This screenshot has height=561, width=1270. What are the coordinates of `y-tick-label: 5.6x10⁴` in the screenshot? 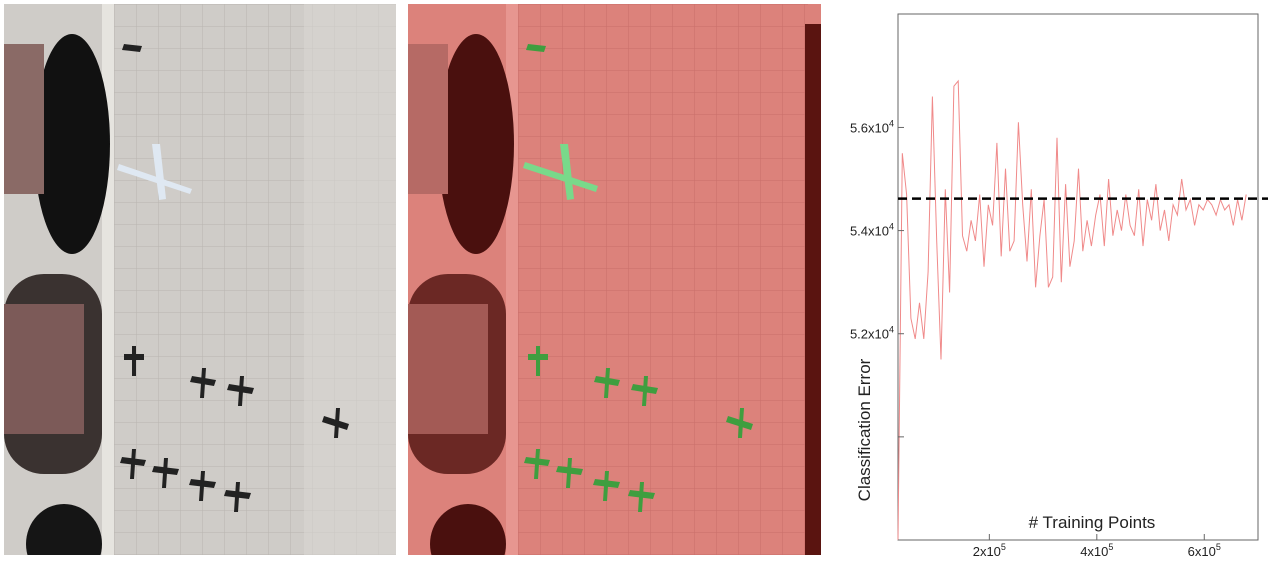 It's located at (872, 126).